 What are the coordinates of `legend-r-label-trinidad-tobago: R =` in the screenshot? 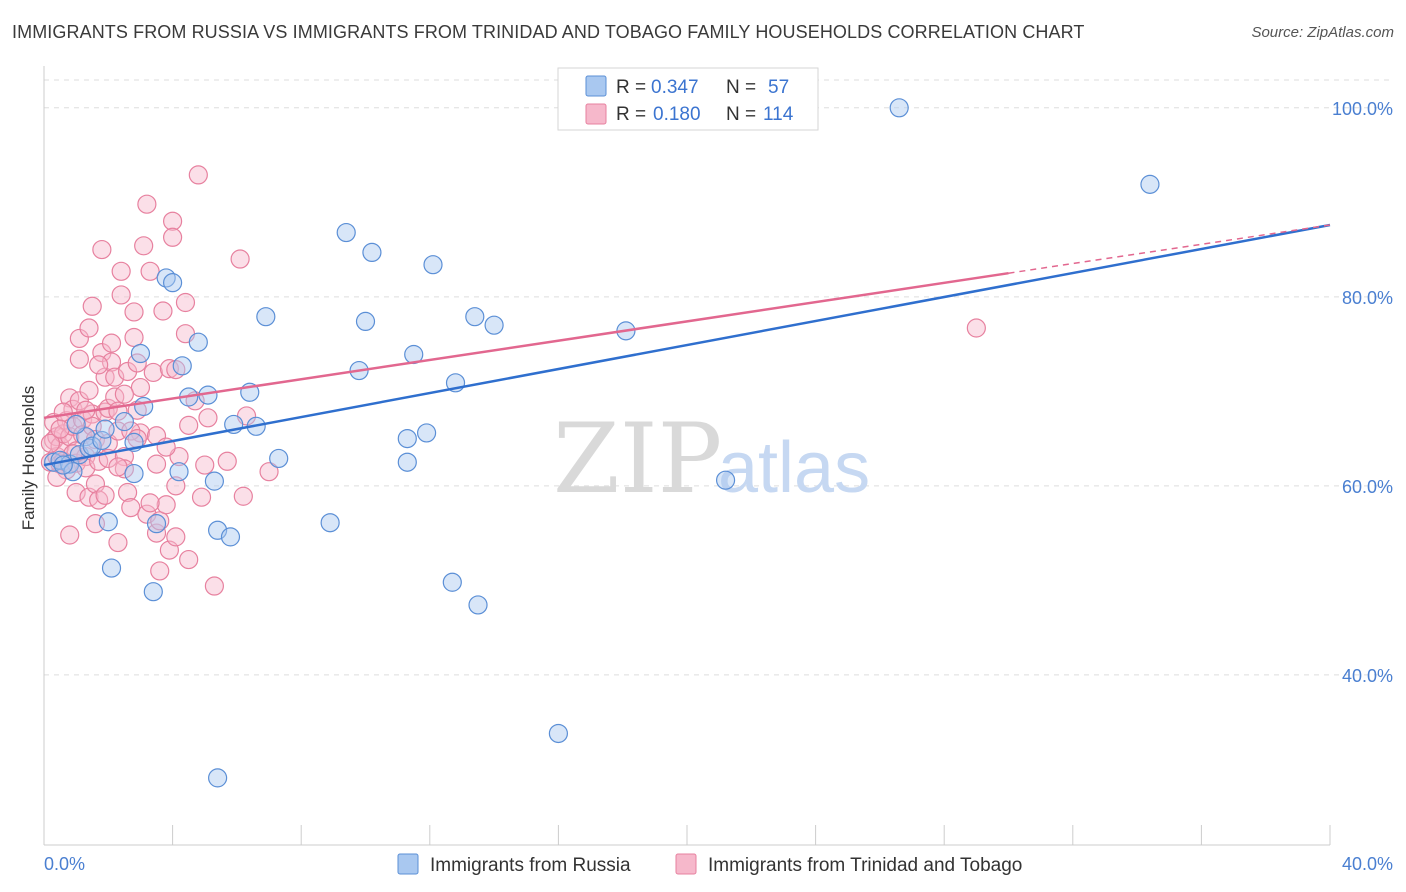 It's located at (631, 114).